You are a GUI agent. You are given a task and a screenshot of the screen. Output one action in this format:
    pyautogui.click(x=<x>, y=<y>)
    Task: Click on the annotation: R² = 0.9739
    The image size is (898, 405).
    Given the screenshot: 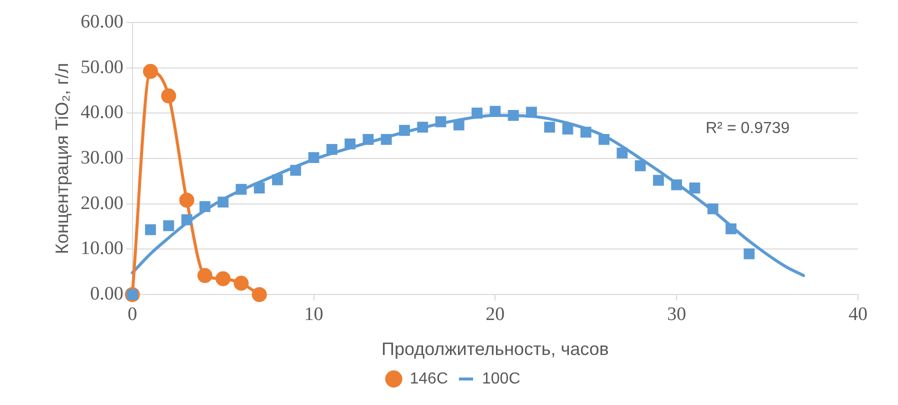 What is the action you would take?
    pyautogui.click(x=748, y=128)
    